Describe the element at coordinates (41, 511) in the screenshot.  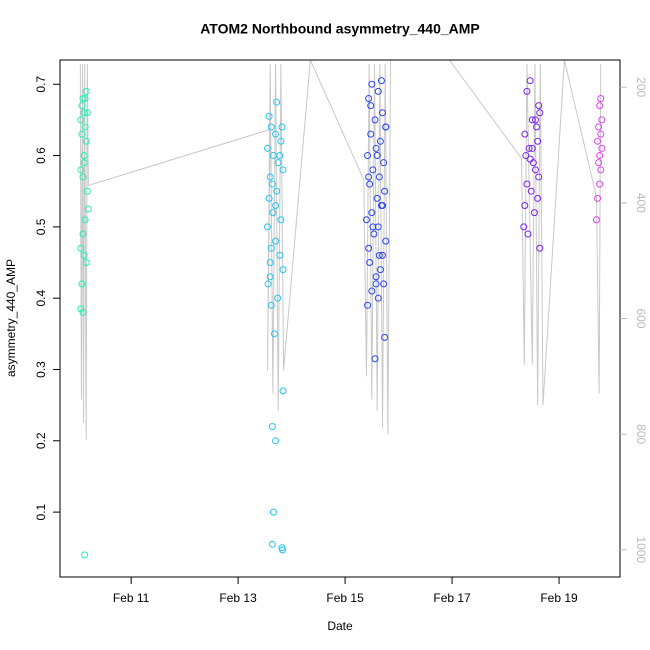
I see `y-tick-label: 0.1` at that location.